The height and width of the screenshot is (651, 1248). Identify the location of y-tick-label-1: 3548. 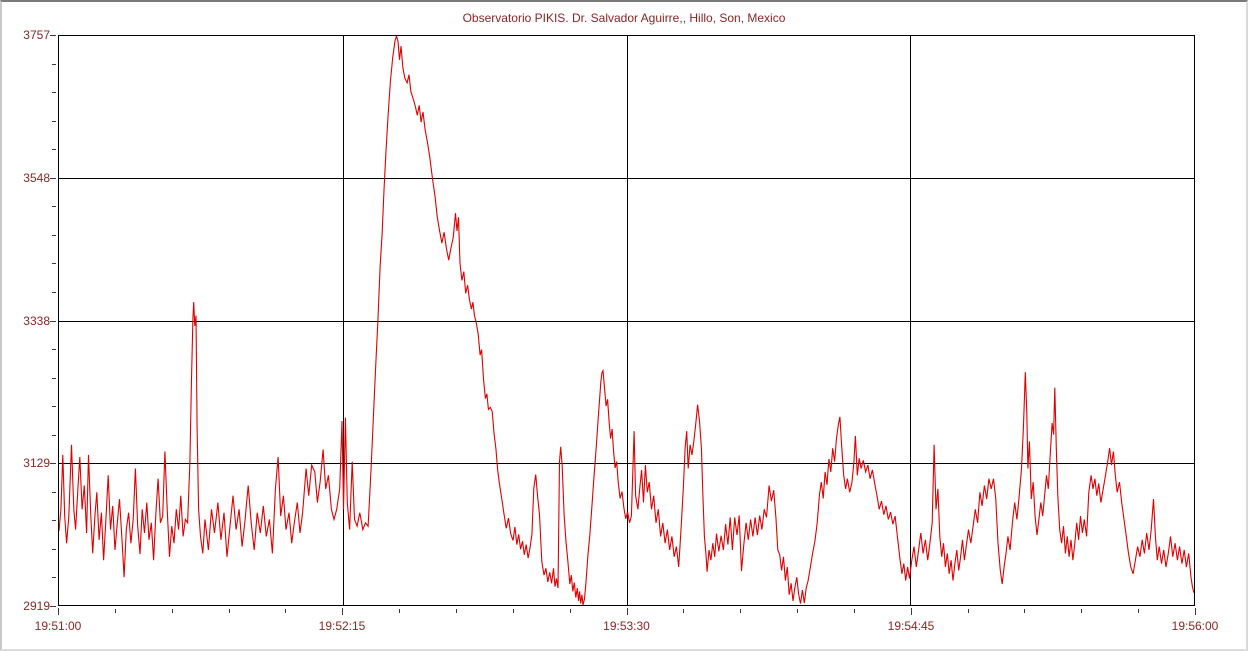
(36, 178).